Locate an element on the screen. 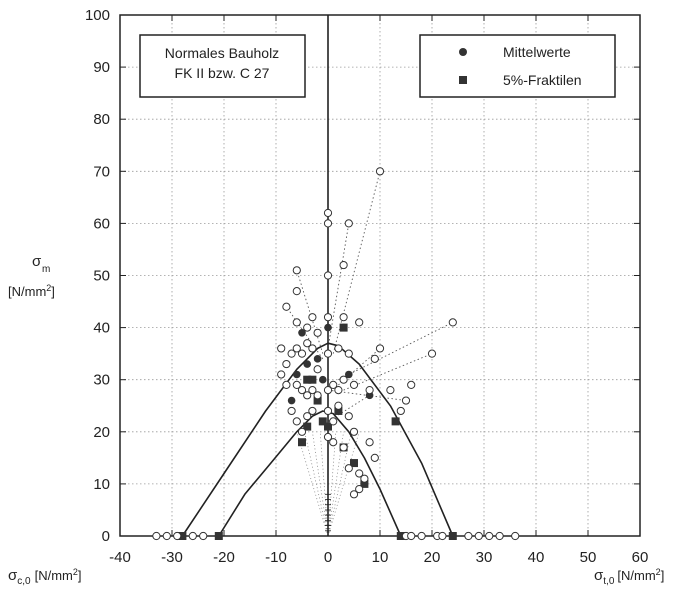 The height and width of the screenshot is (596, 681). x-tick-label: 60 is located at coordinates (640, 557).